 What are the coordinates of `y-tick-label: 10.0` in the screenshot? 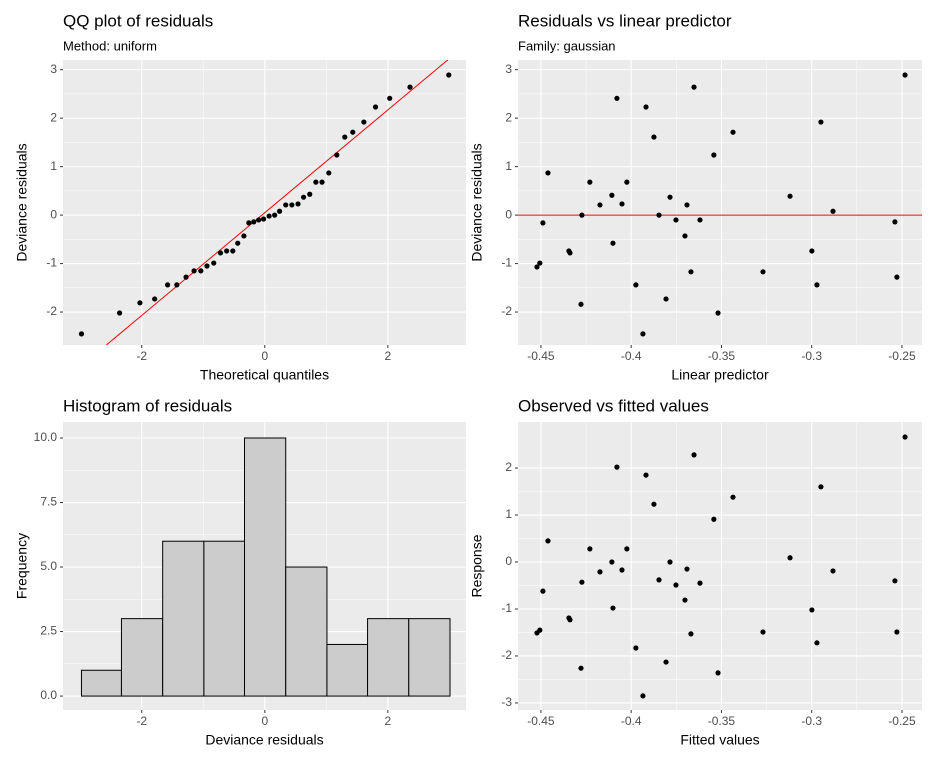 It's located at (46, 437).